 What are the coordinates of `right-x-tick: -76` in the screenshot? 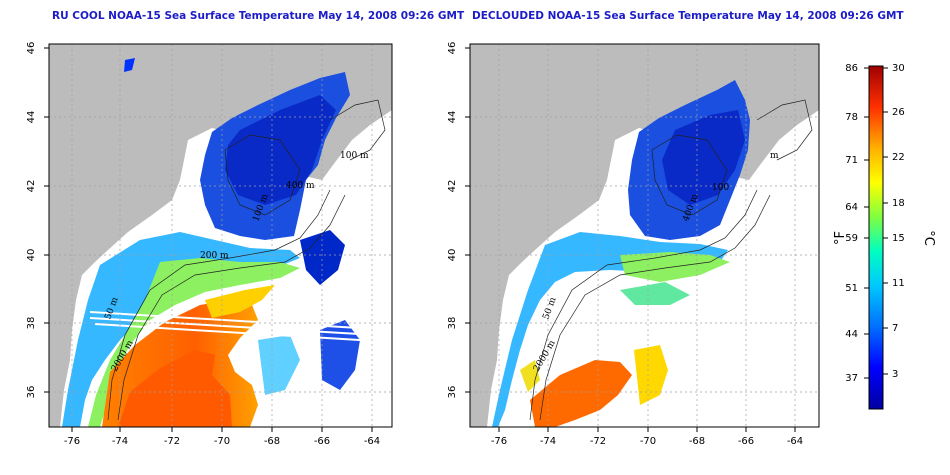 It's located at (499, 441).